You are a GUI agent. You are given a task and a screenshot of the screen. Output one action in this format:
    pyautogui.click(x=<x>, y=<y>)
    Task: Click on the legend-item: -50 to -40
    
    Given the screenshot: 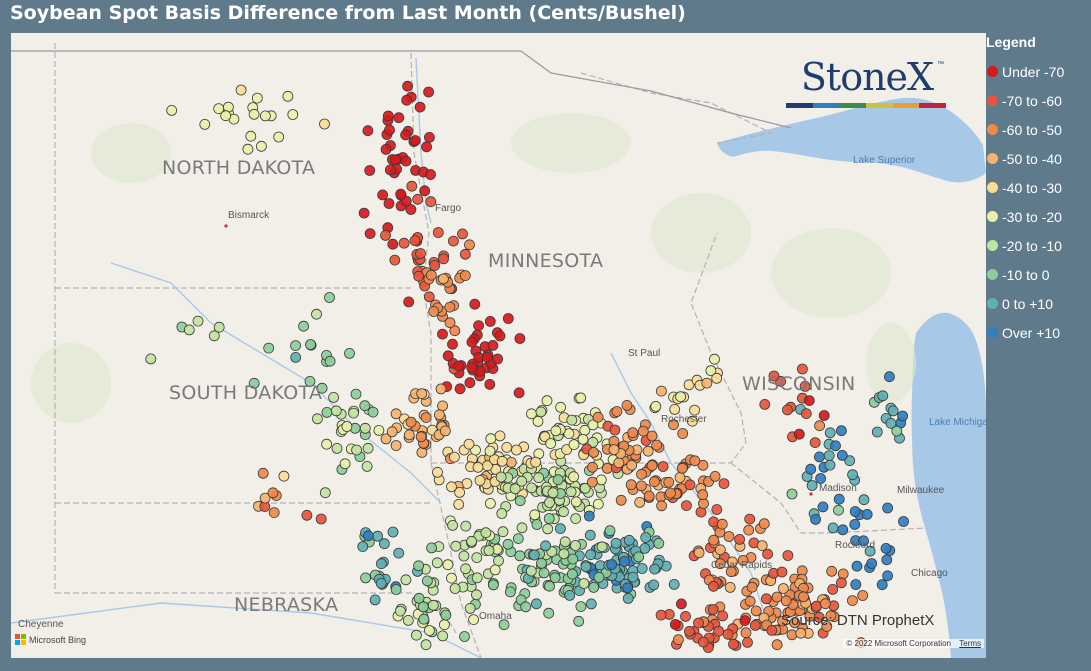 What is the action you would take?
    pyautogui.click(x=1038, y=158)
    